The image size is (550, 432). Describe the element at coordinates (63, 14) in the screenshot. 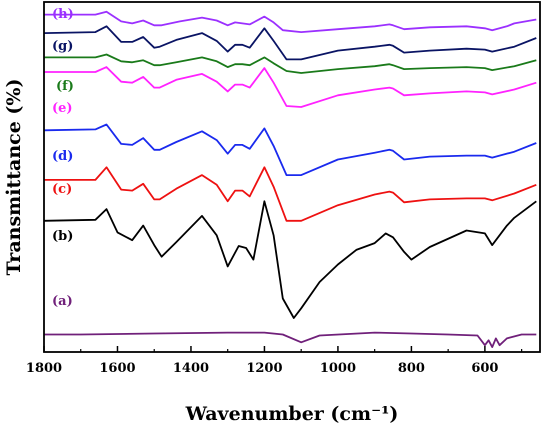

I see `series-label-h: (h)` at that location.